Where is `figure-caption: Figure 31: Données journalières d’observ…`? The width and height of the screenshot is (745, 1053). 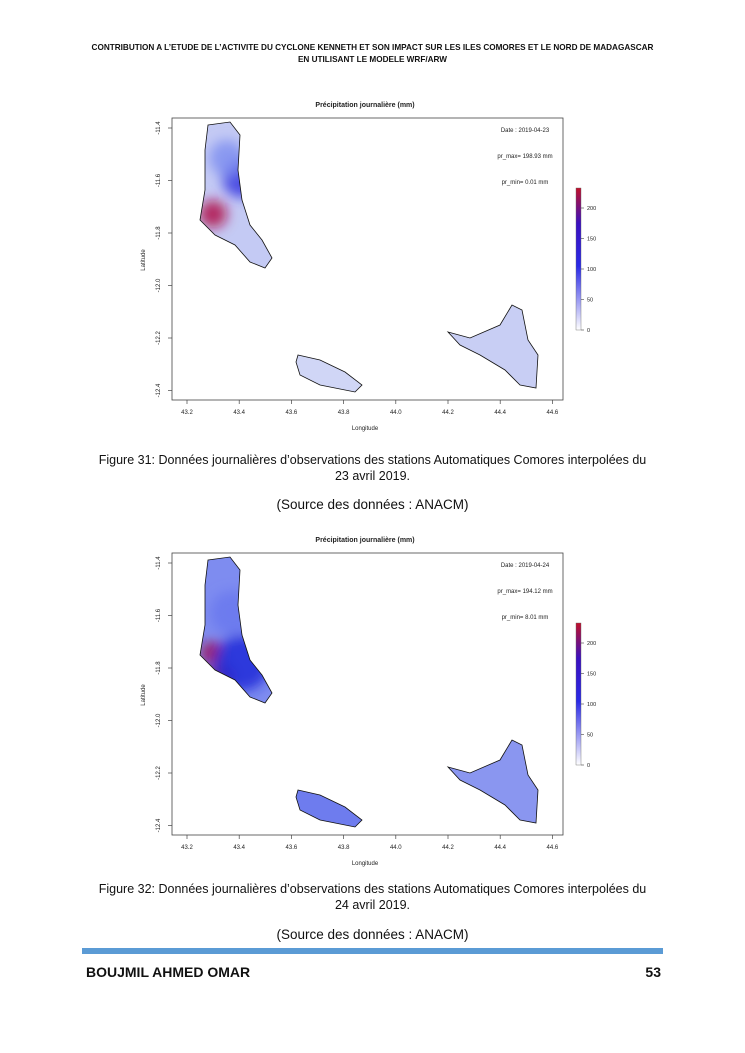 figure-caption: Figure 31: Données journalières d’observ… is located at coordinates (372, 468).